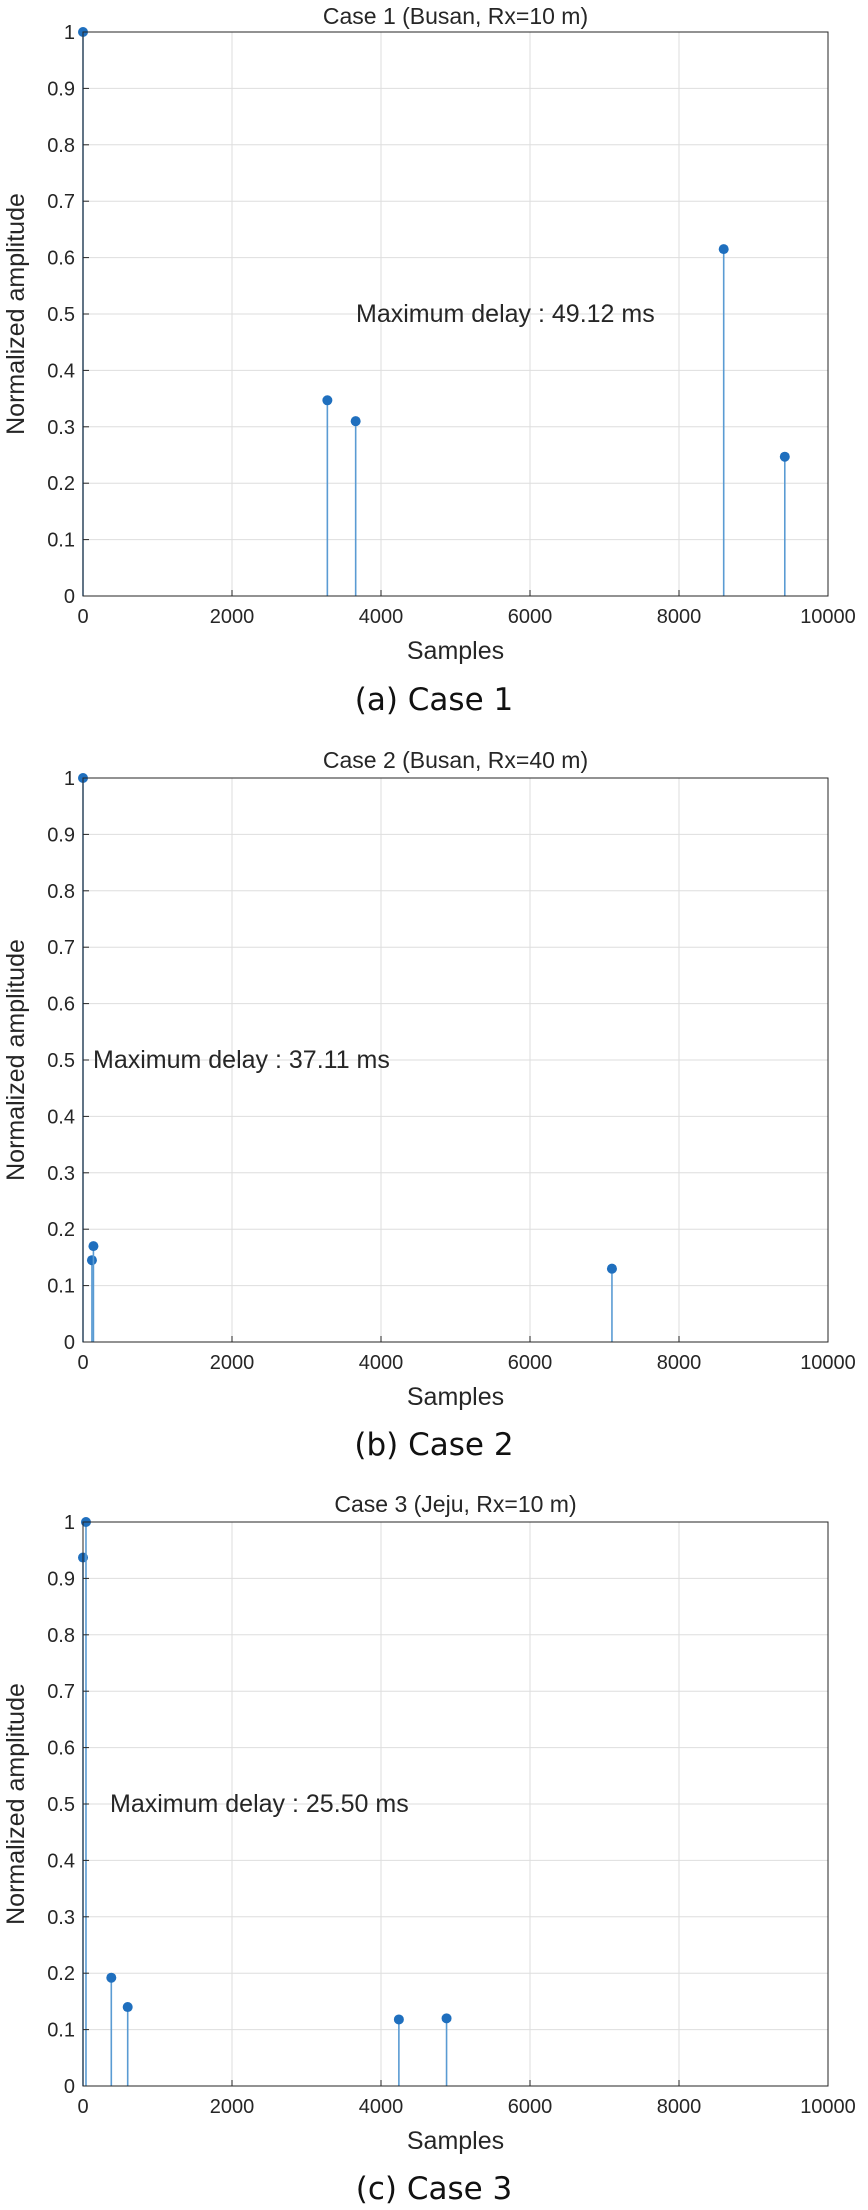  Describe the element at coordinates (455, 760) in the screenshot. I see `chart-title: Case 2 (Busan, Rx=40 m)` at that location.